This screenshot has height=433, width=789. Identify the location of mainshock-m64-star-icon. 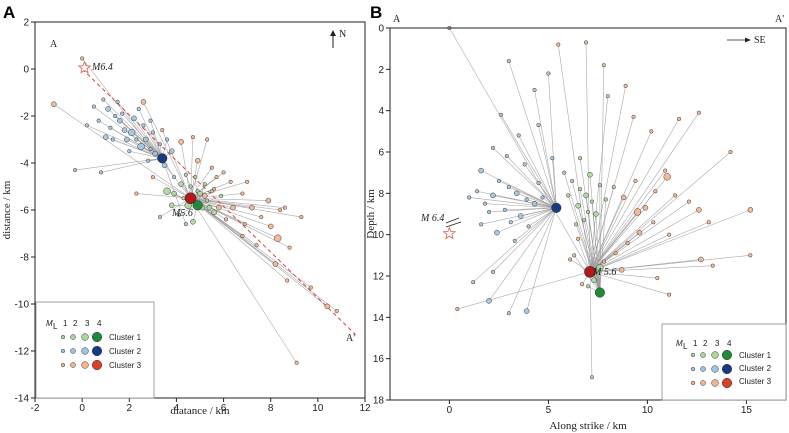
(449, 233).